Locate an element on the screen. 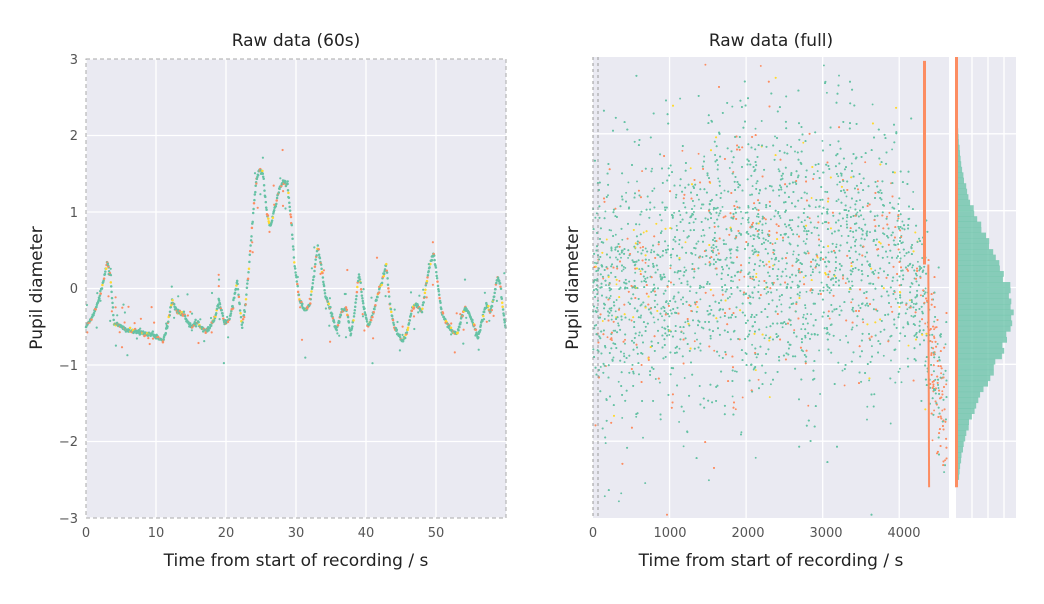  y-tick-label: −3 is located at coordinates (68, 519).